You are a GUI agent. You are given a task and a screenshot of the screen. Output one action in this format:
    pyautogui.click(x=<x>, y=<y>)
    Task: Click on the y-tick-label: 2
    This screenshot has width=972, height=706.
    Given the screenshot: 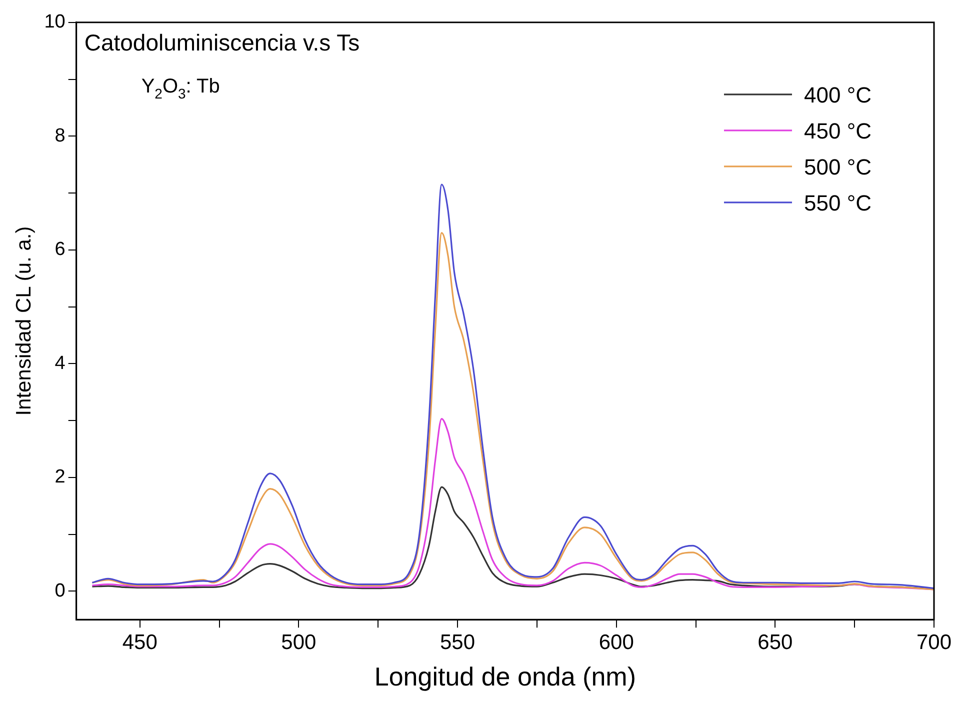 What is the action you would take?
    pyautogui.click(x=60, y=477)
    